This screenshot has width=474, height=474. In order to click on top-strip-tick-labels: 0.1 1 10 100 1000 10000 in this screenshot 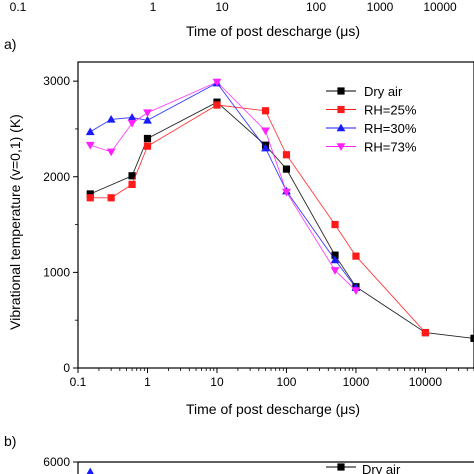, I will do `click(233, 7)`.